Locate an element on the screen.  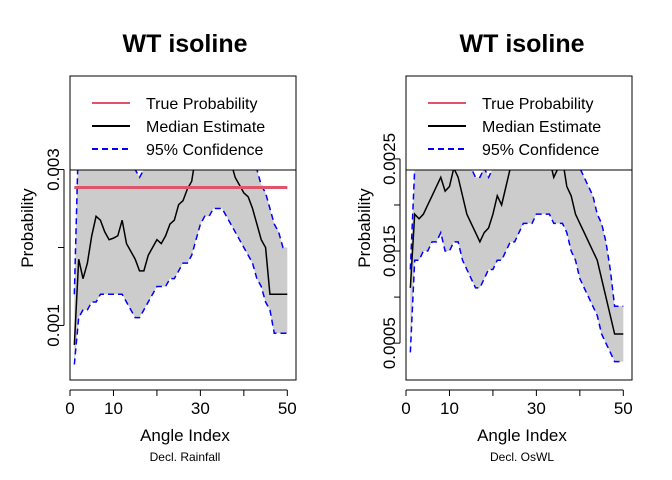
y-tick-label: 0.003 is located at coordinates (53, 169).